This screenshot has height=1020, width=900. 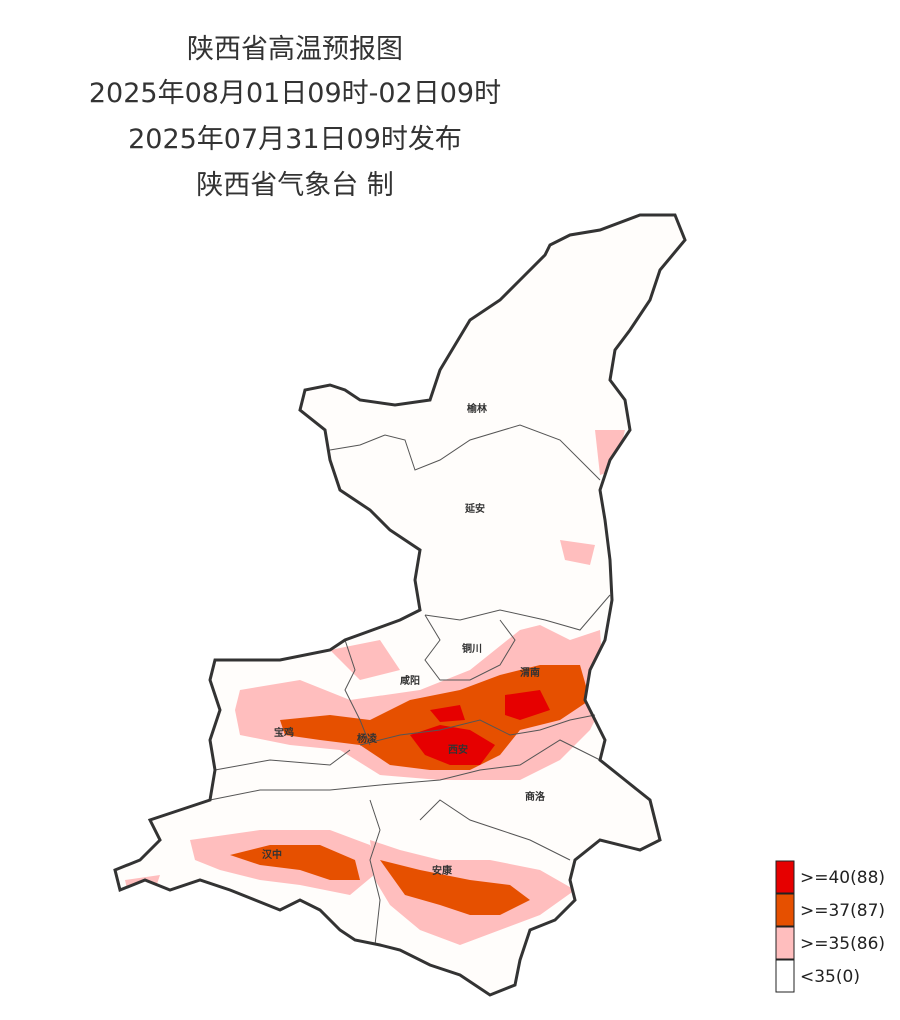 What do you see at coordinates (410, 680) in the screenshot?
I see `city-label: 咸阳` at bounding box center [410, 680].